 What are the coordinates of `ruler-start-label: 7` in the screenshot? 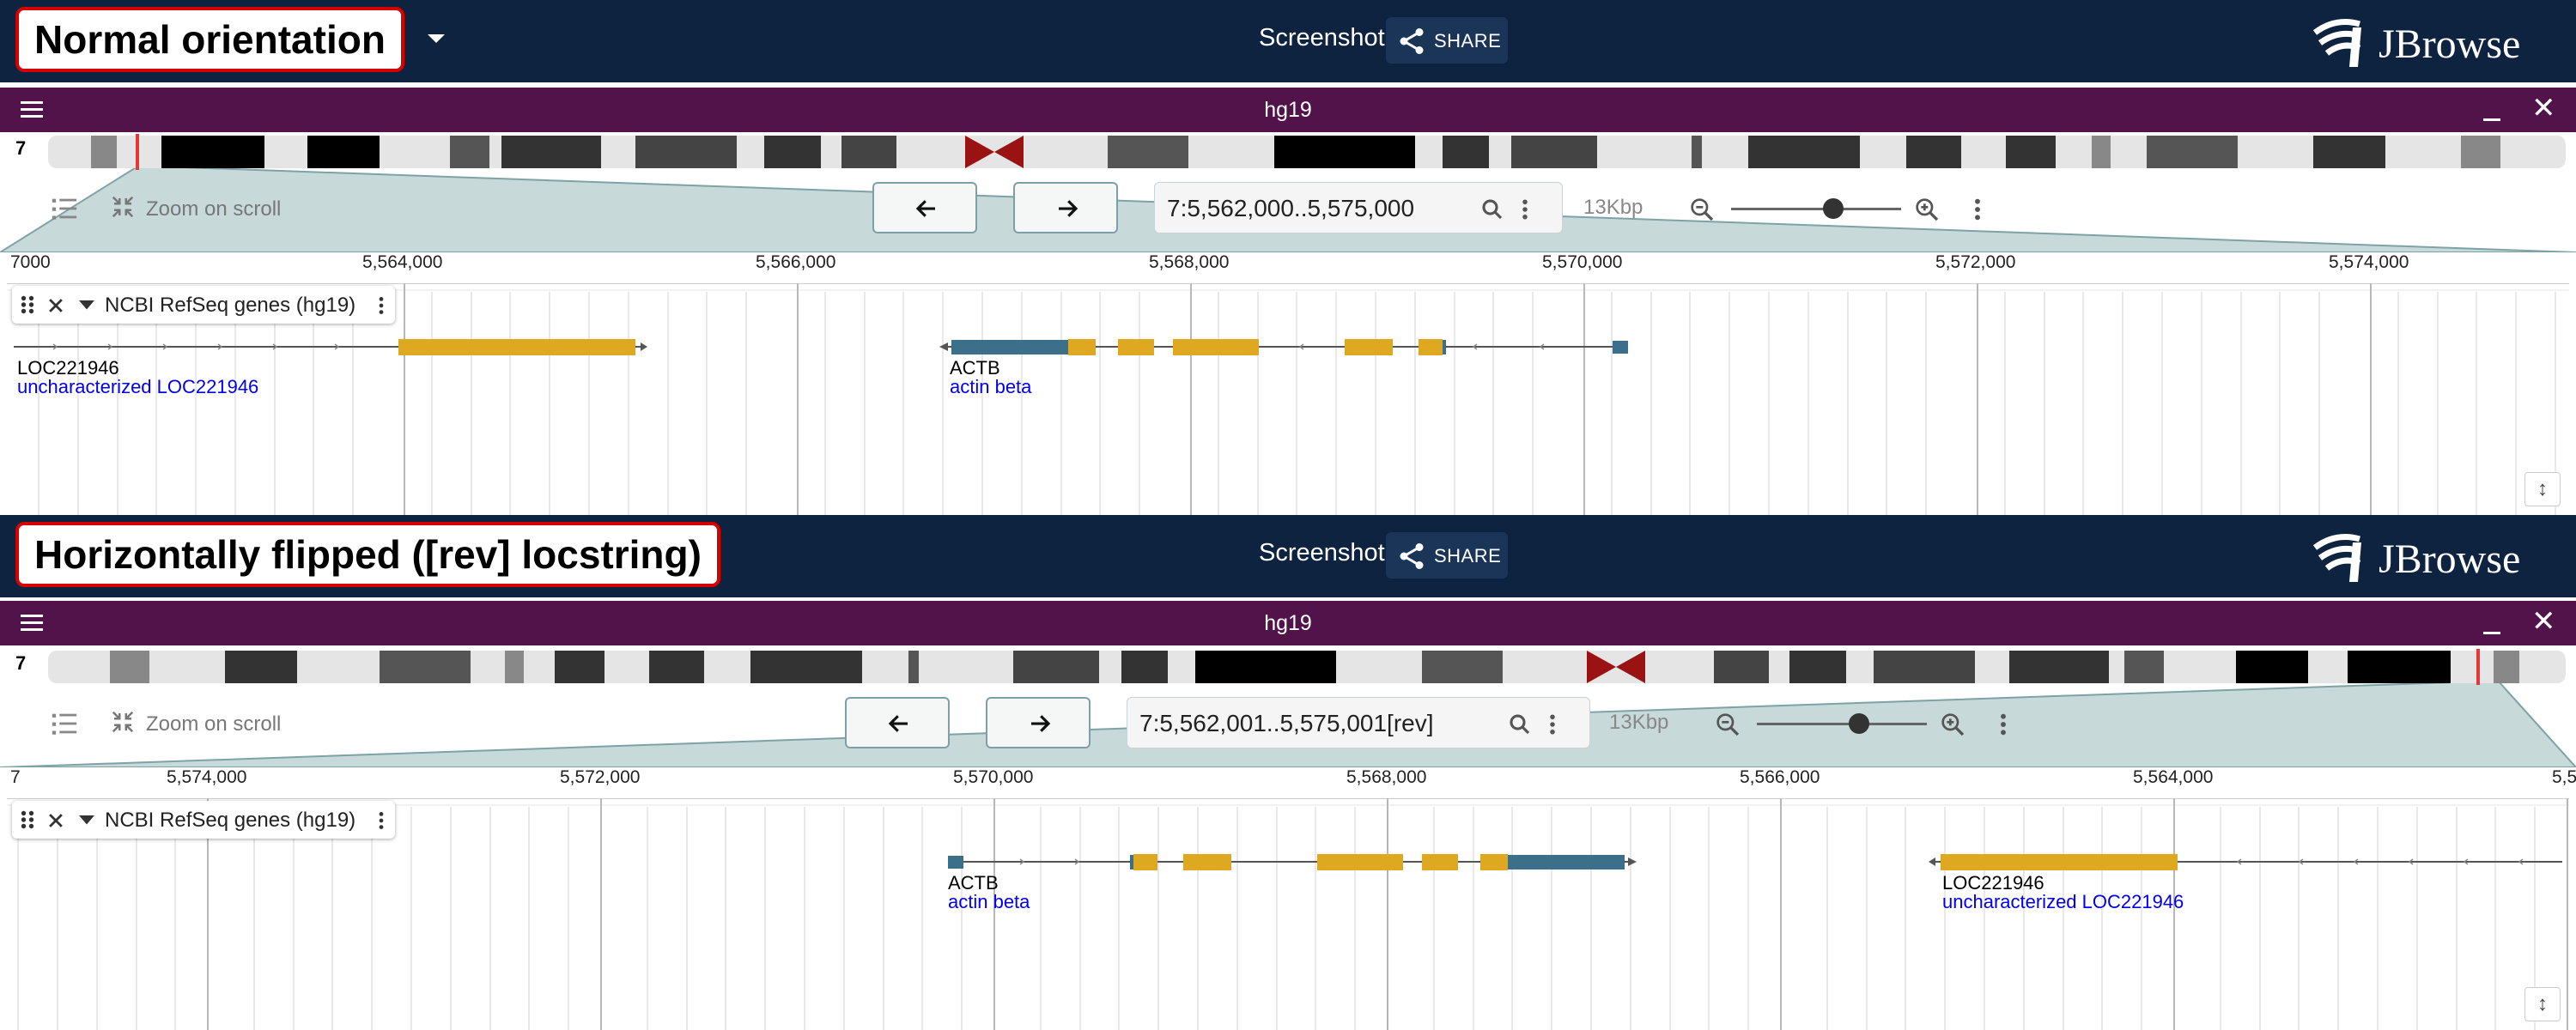 It's located at (15, 777).